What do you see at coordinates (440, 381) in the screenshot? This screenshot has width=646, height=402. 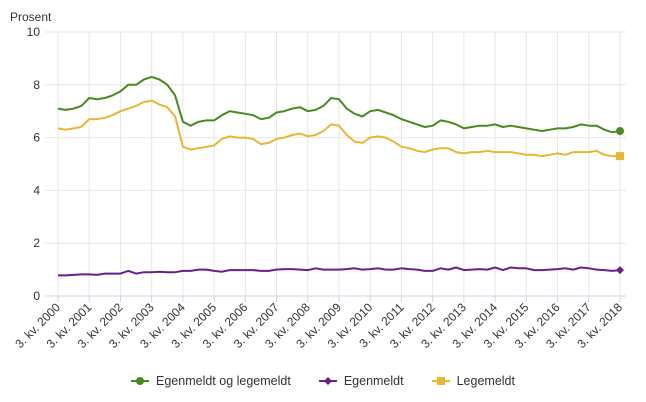 I see `legend-square-icon` at bounding box center [440, 381].